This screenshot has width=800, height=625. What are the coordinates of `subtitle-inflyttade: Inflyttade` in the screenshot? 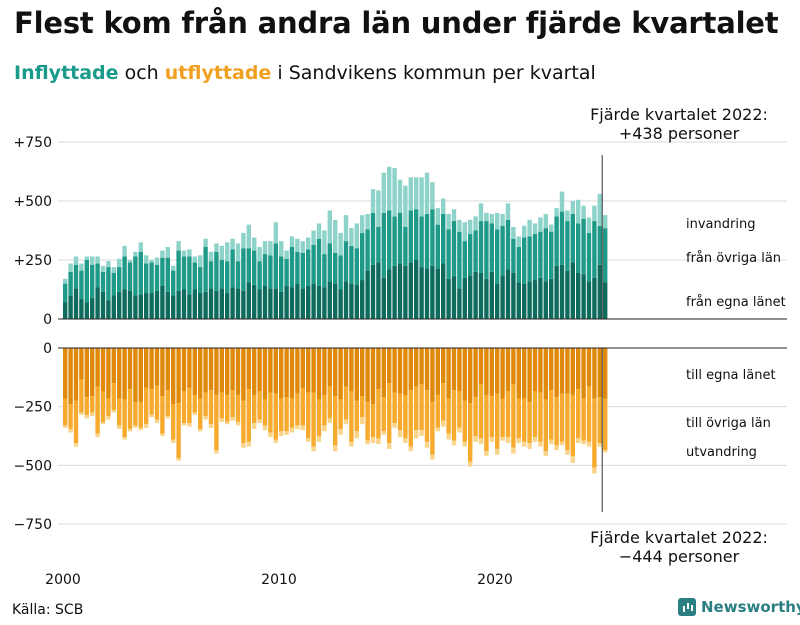 It's located at (66, 73).